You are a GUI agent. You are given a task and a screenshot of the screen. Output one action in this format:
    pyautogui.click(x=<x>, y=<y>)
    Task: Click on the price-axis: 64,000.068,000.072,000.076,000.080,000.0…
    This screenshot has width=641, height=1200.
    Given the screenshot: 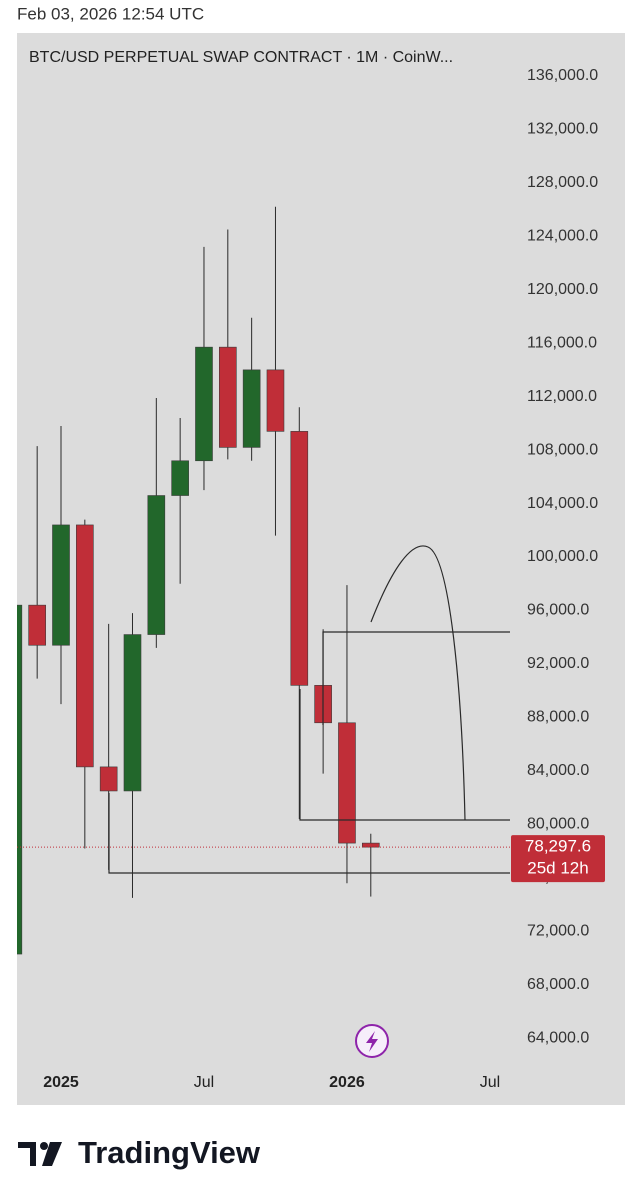 What is the action you would take?
    pyautogui.click(x=555, y=556)
    